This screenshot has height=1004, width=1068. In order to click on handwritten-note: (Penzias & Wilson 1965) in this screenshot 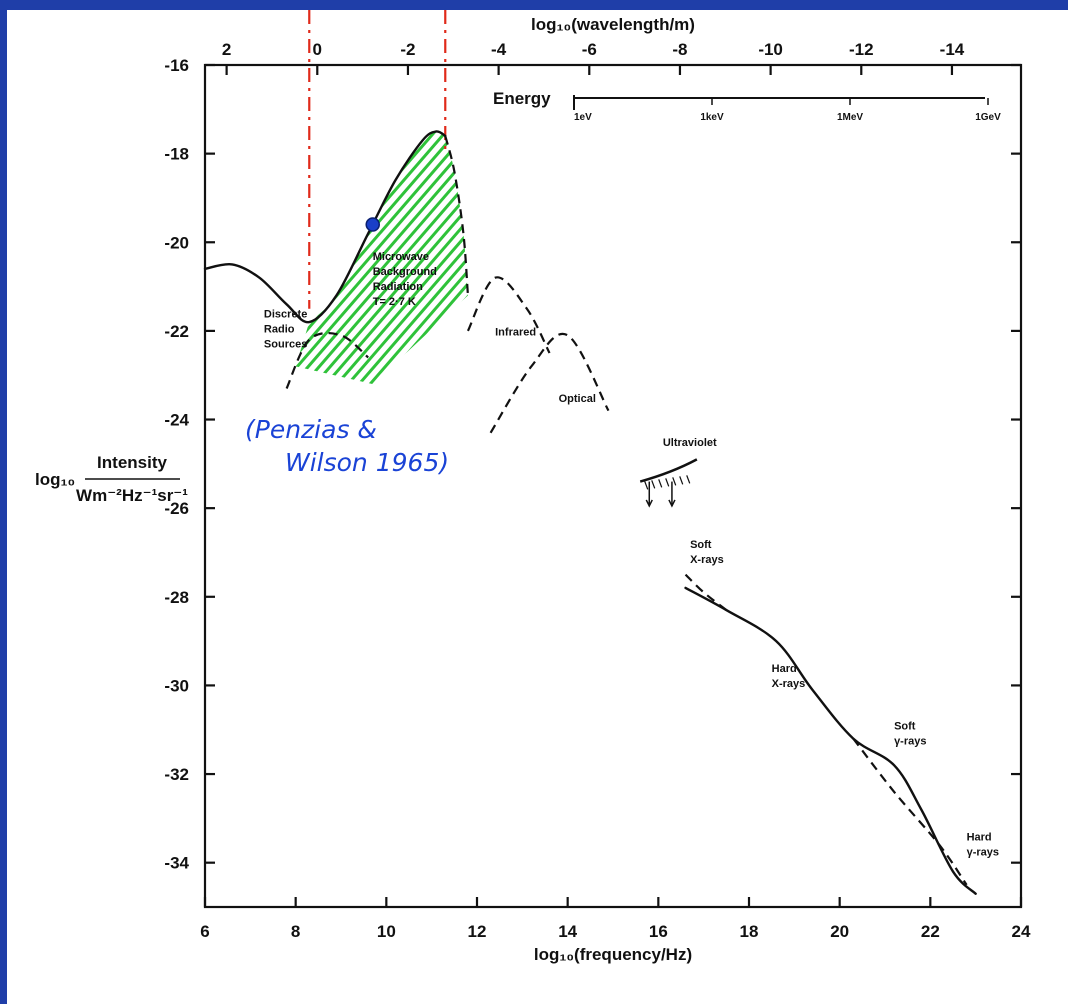, I will do `click(347, 446)`.